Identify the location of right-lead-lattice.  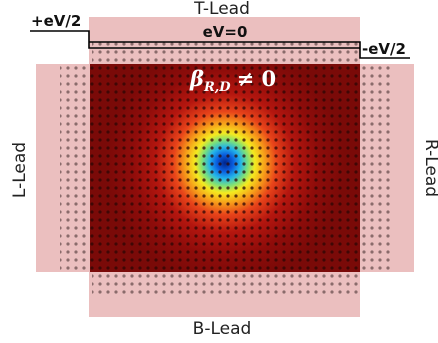
(375, 168).